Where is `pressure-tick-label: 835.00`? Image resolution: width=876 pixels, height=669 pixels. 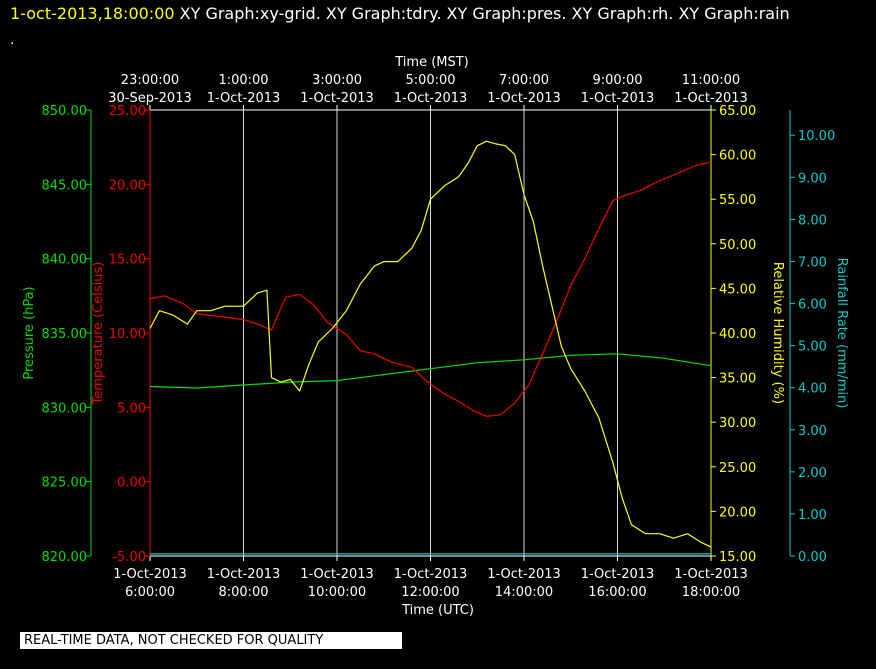
pressure-tick-label: 835.00 is located at coordinates (65, 334).